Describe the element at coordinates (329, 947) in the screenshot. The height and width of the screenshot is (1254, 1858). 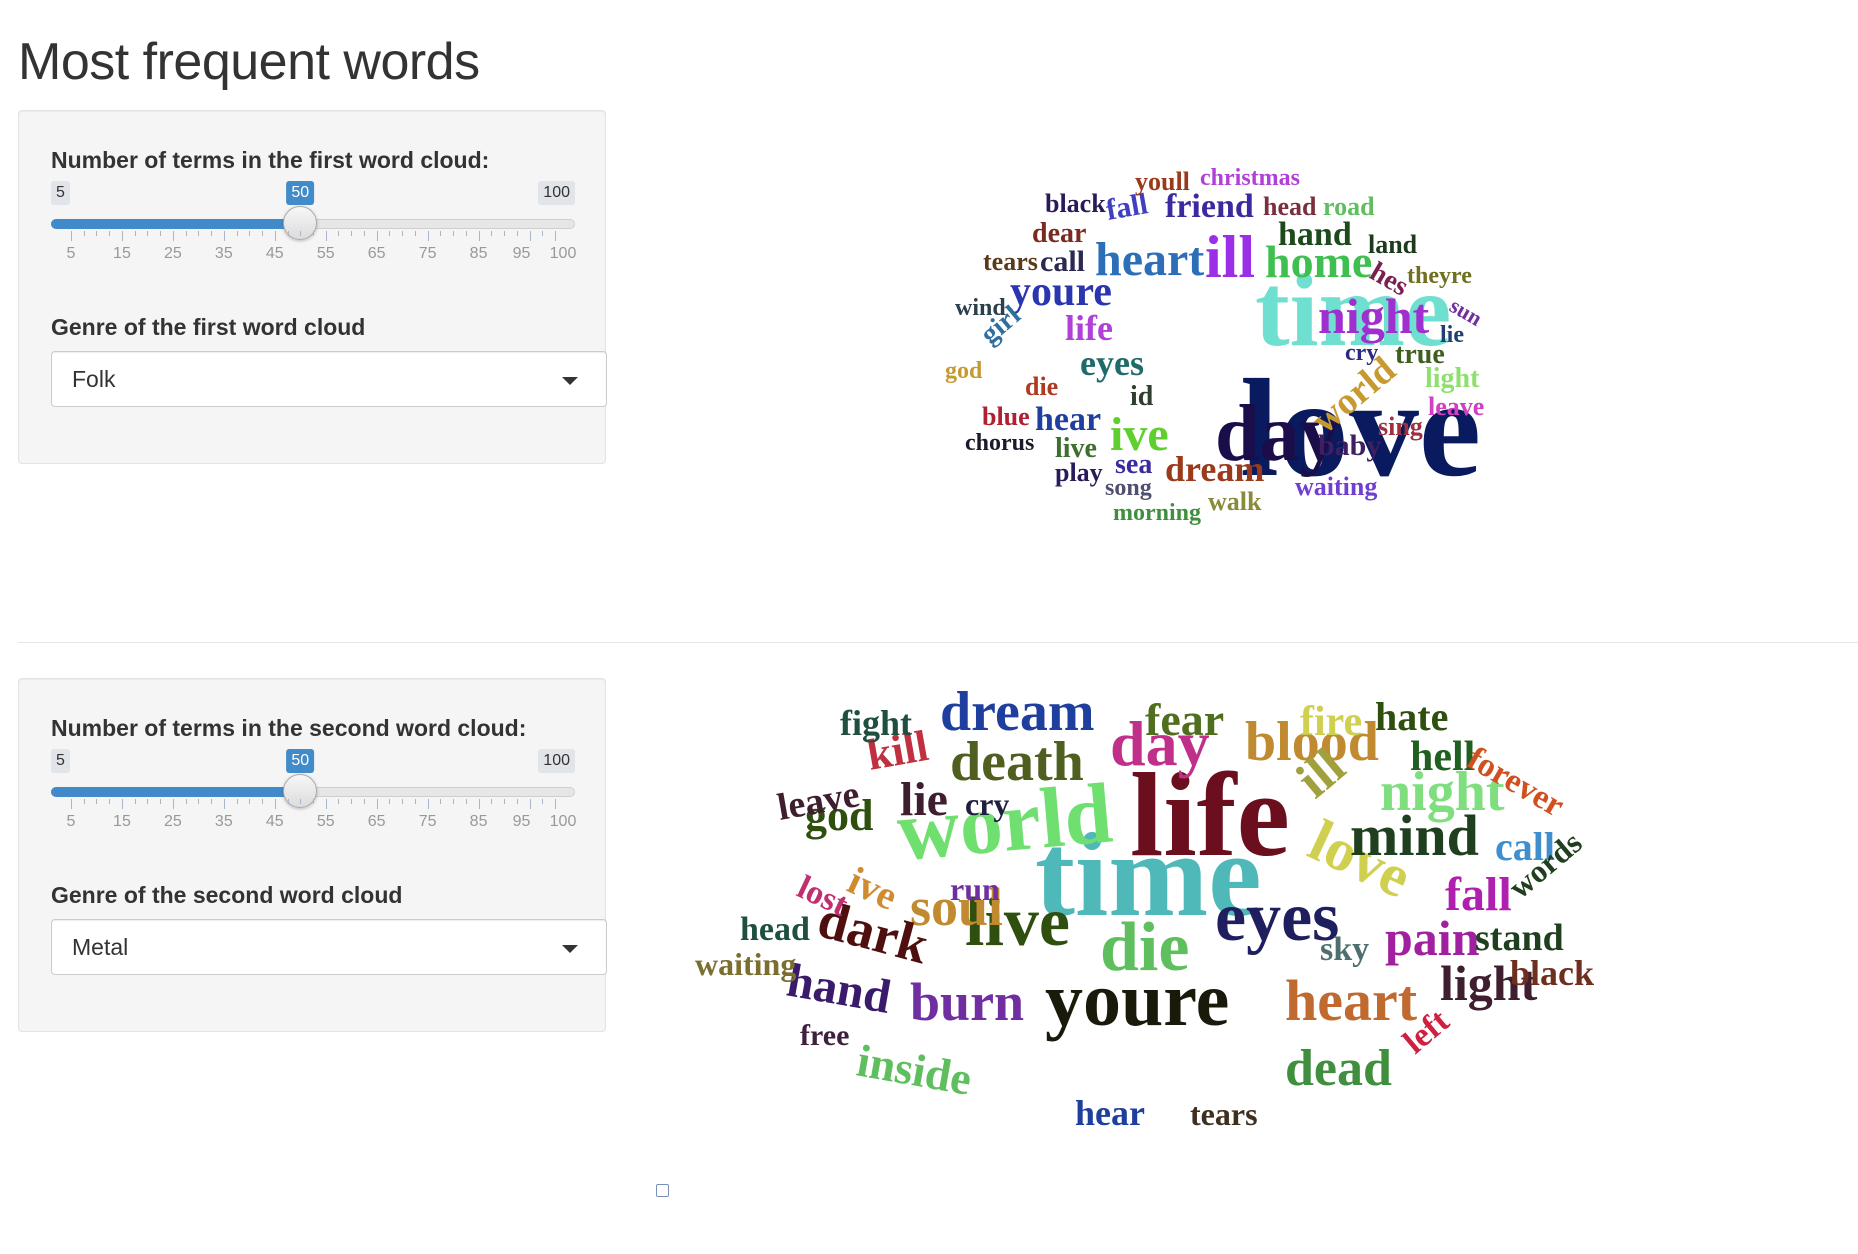
I see `second-genre-select: Metal` at that location.